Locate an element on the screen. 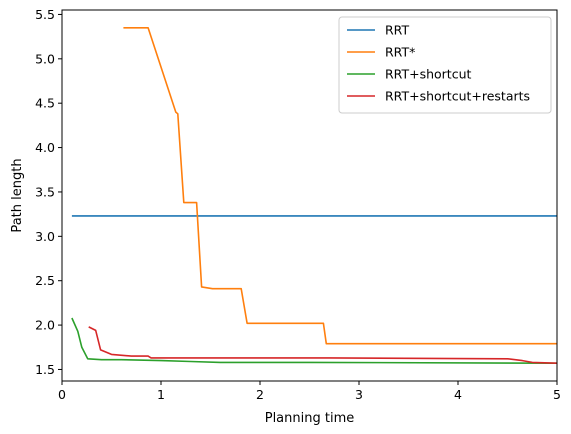 This screenshot has height=434, width=571. y-tick-label: 4.5 is located at coordinates (45, 103).